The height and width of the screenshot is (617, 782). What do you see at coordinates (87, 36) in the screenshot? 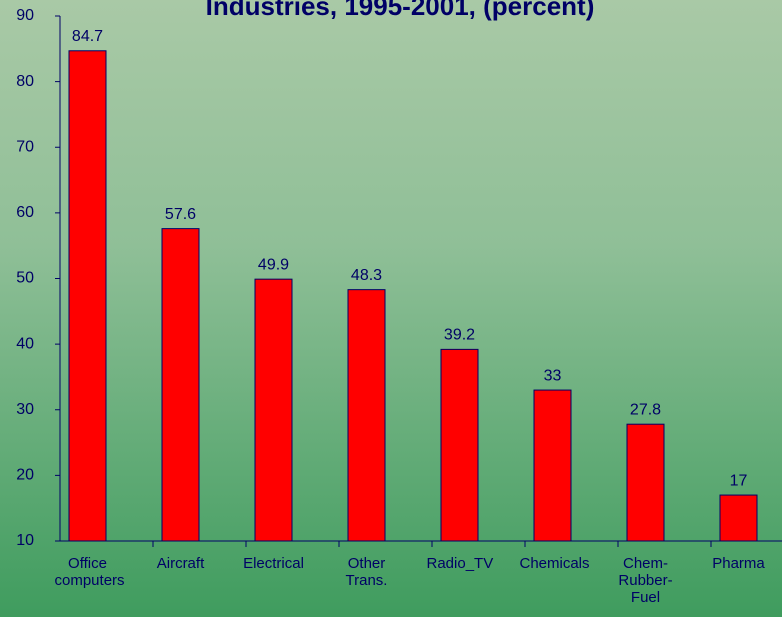
I see `value-label: 84.7` at bounding box center [87, 36].